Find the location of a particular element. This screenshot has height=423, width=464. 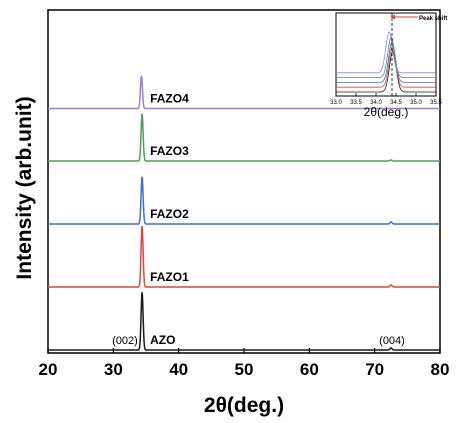

peak-shift-arrowhead is located at coordinates (392, 17).